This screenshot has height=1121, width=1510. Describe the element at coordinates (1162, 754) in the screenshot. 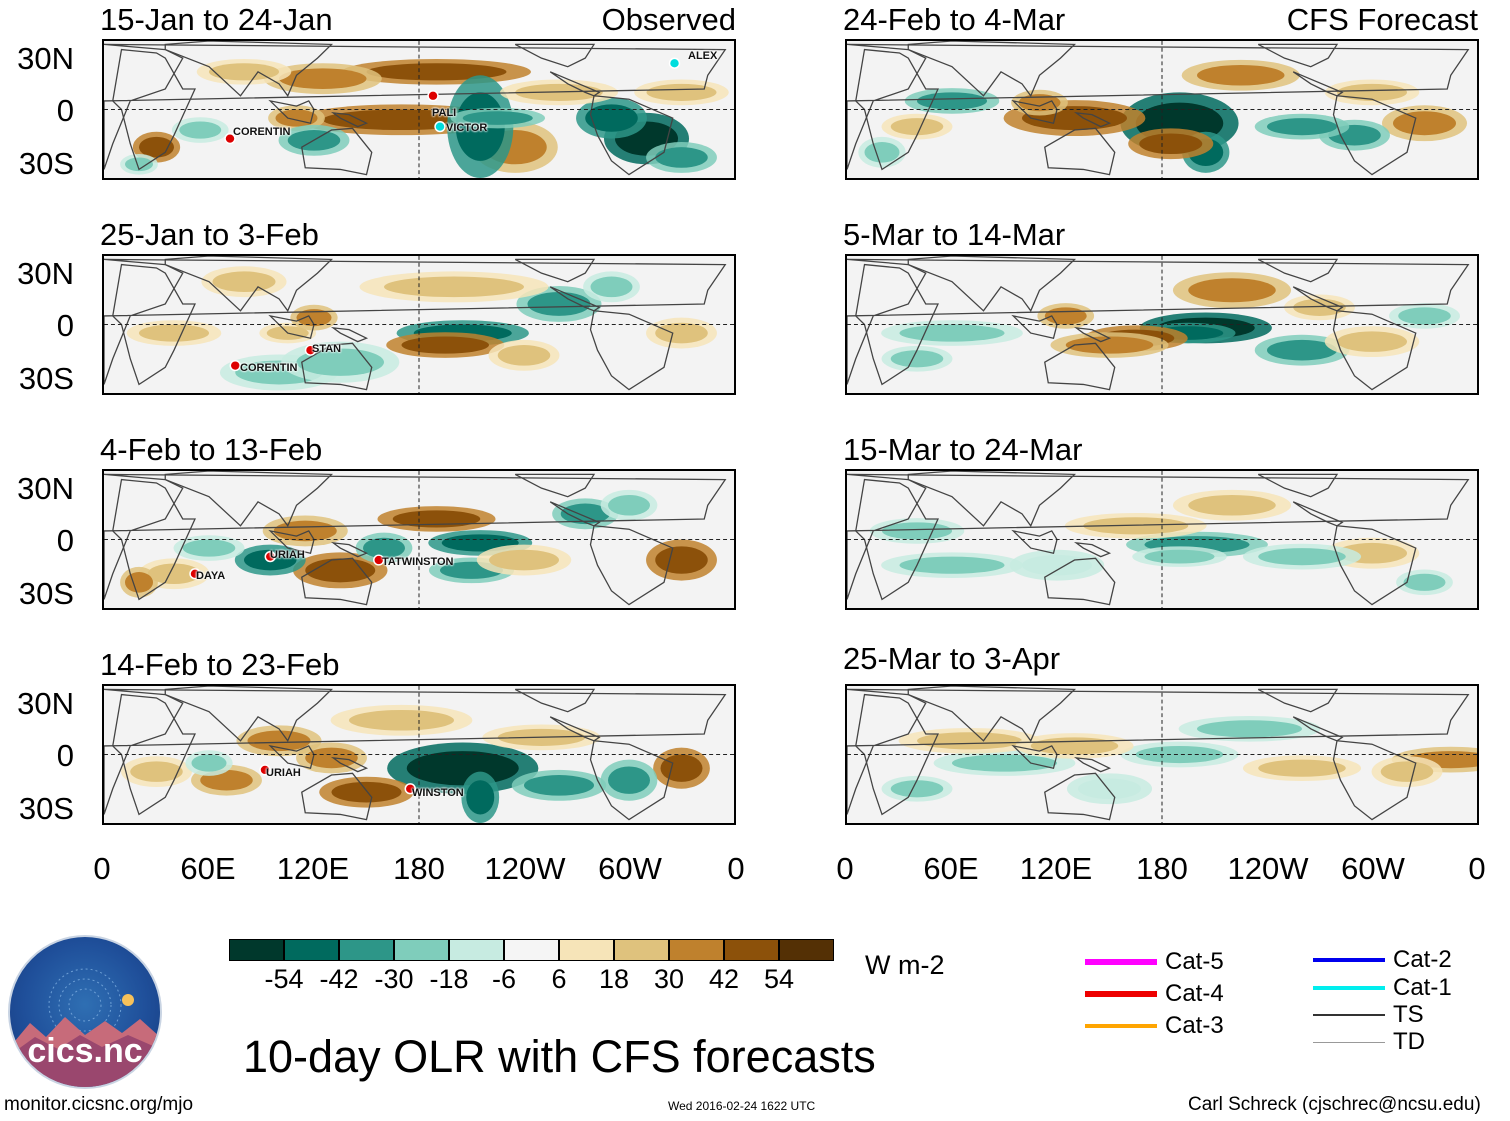

I see `map-panel-fc4` at that location.